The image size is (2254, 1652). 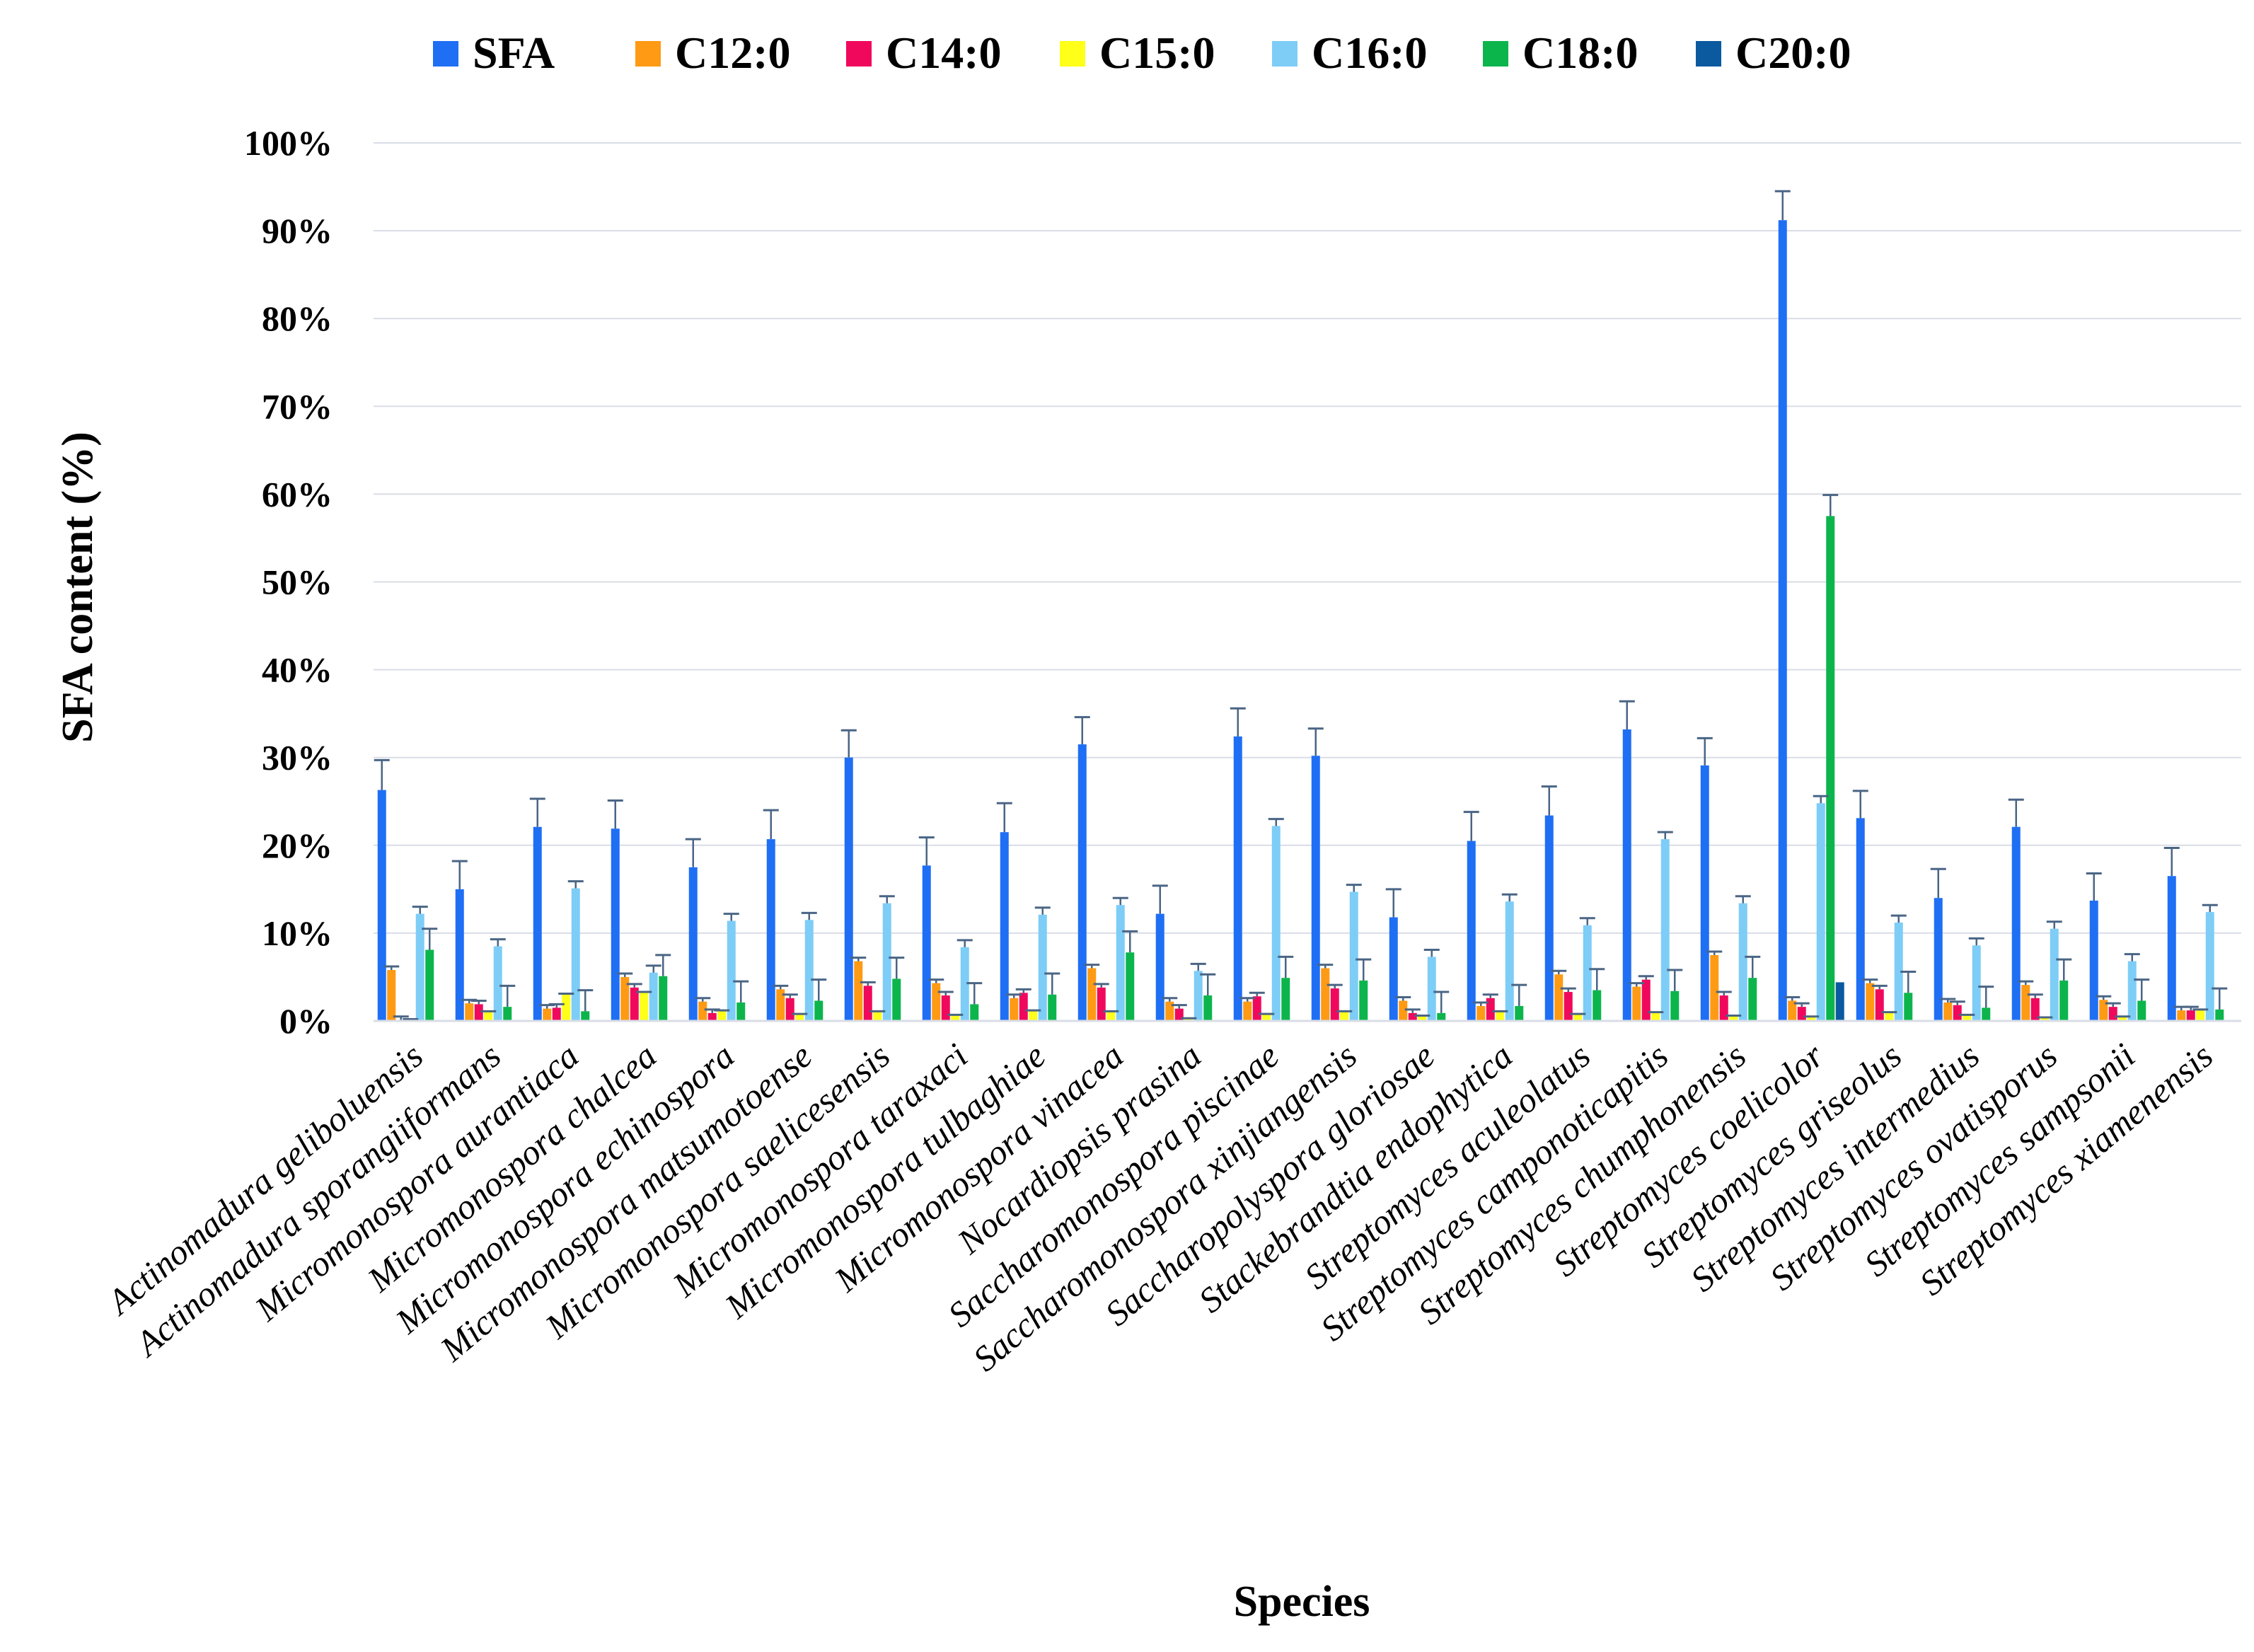 What do you see at coordinates (297, 845) in the screenshot?
I see `y-tick-label: 20%` at bounding box center [297, 845].